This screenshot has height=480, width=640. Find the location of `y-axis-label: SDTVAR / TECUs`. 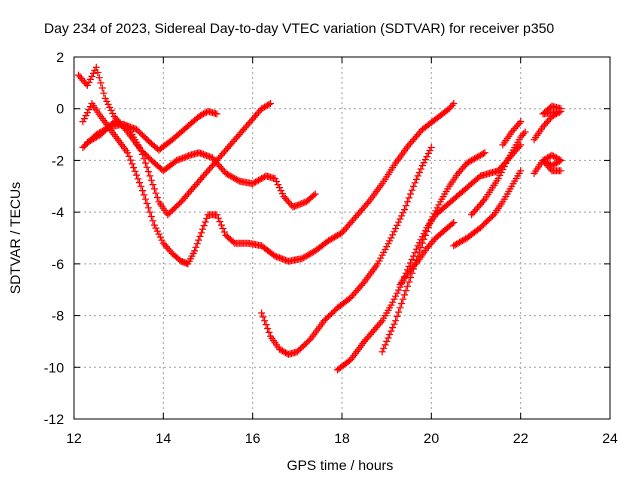

y-axis-label: SDTVAR / TECUs is located at coordinates (15, 238).